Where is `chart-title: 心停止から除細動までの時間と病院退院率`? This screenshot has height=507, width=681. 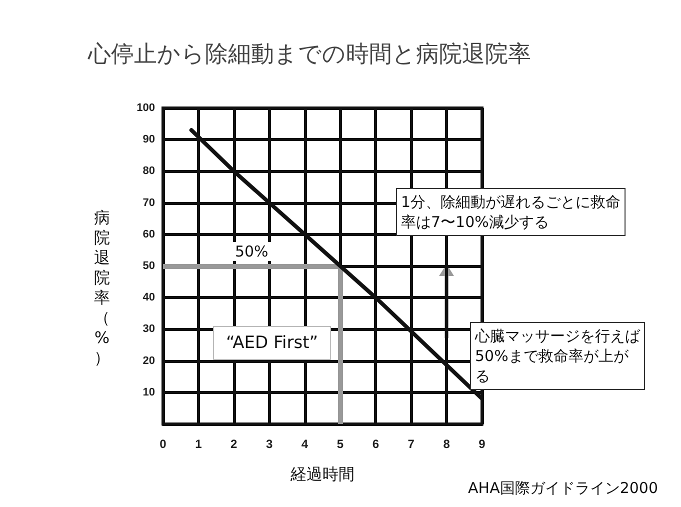 chart-title: 心停止から除細動までの時間と病院退院率 is located at coordinates (309, 55).